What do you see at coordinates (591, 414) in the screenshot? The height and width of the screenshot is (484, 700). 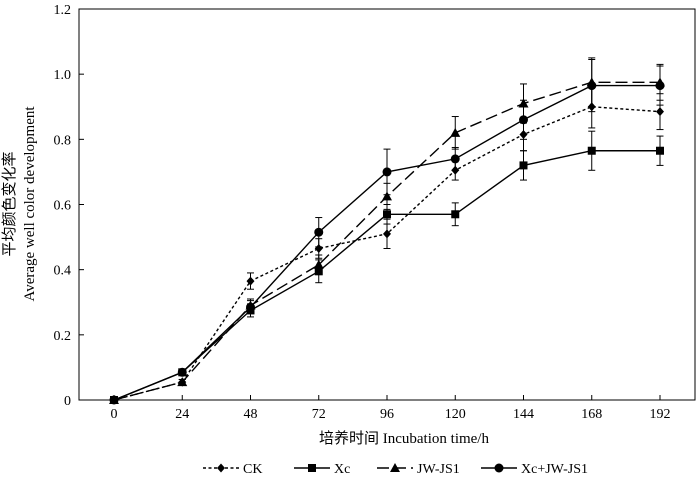 I see `x-tick-label: 168` at bounding box center [591, 414].